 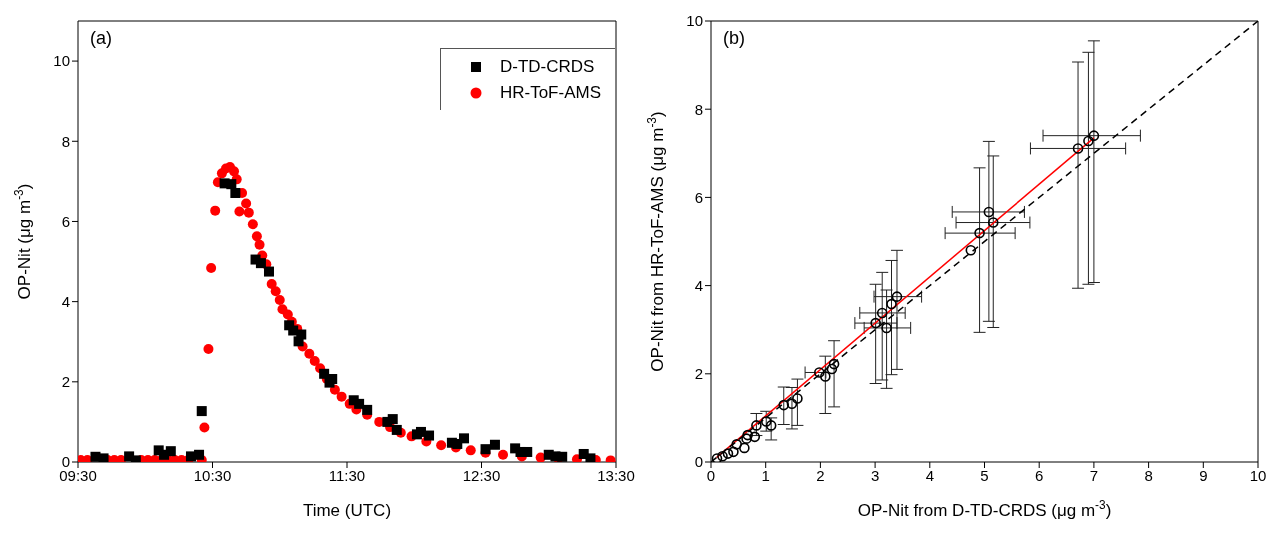 What do you see at coordinates (550, 93) in the screenshot?
I see `legend-label: HR-ToF-AMS` at bounding box center [550, 93].